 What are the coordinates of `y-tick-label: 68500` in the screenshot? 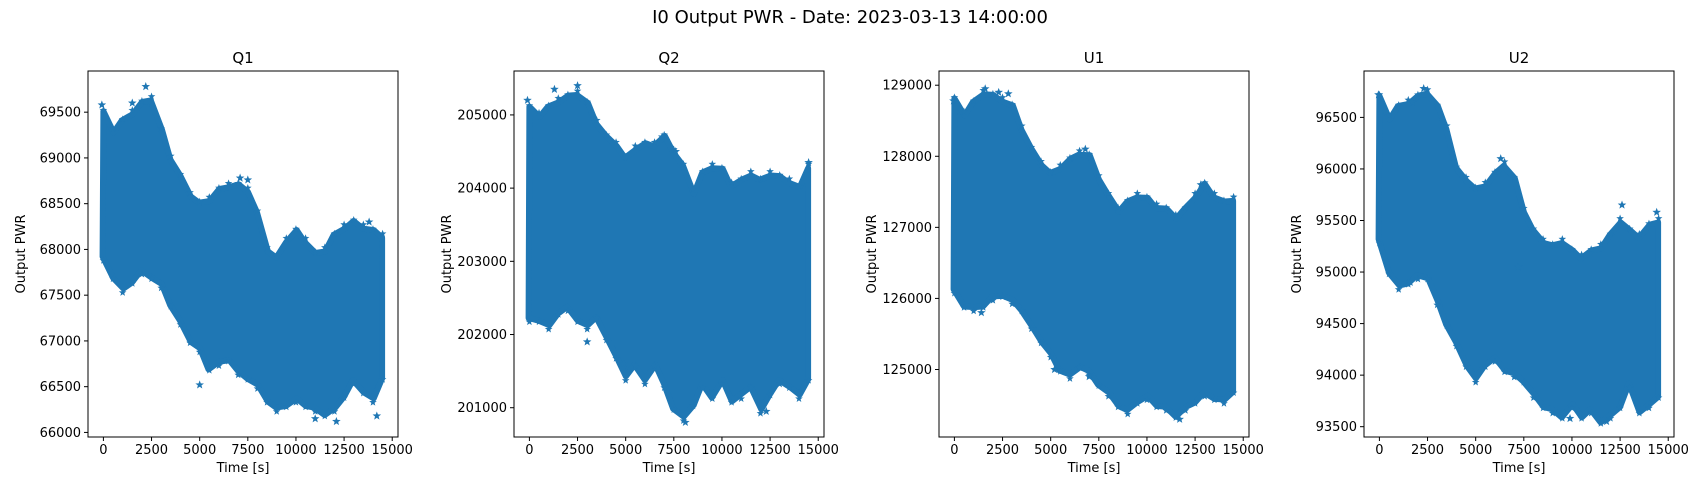 It's located at (60, 204).